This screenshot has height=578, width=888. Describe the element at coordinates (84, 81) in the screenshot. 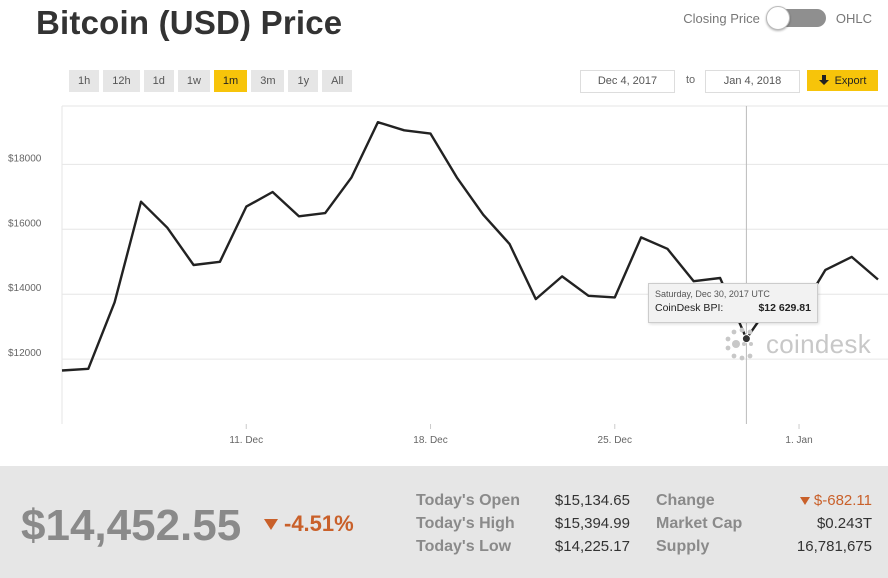

I see `range-button-1h: 1h` at that location.